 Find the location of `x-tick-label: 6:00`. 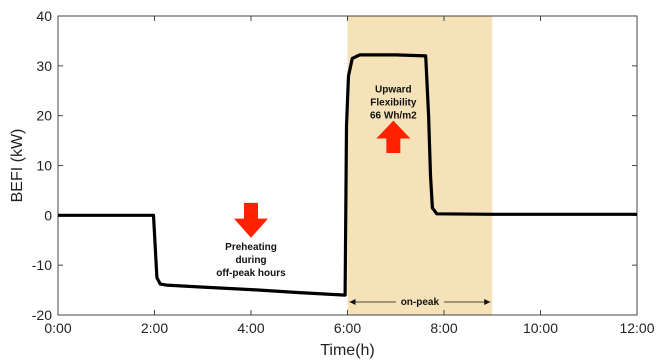

x-tick-label: 6:00 is located at coordinates (347, 328).